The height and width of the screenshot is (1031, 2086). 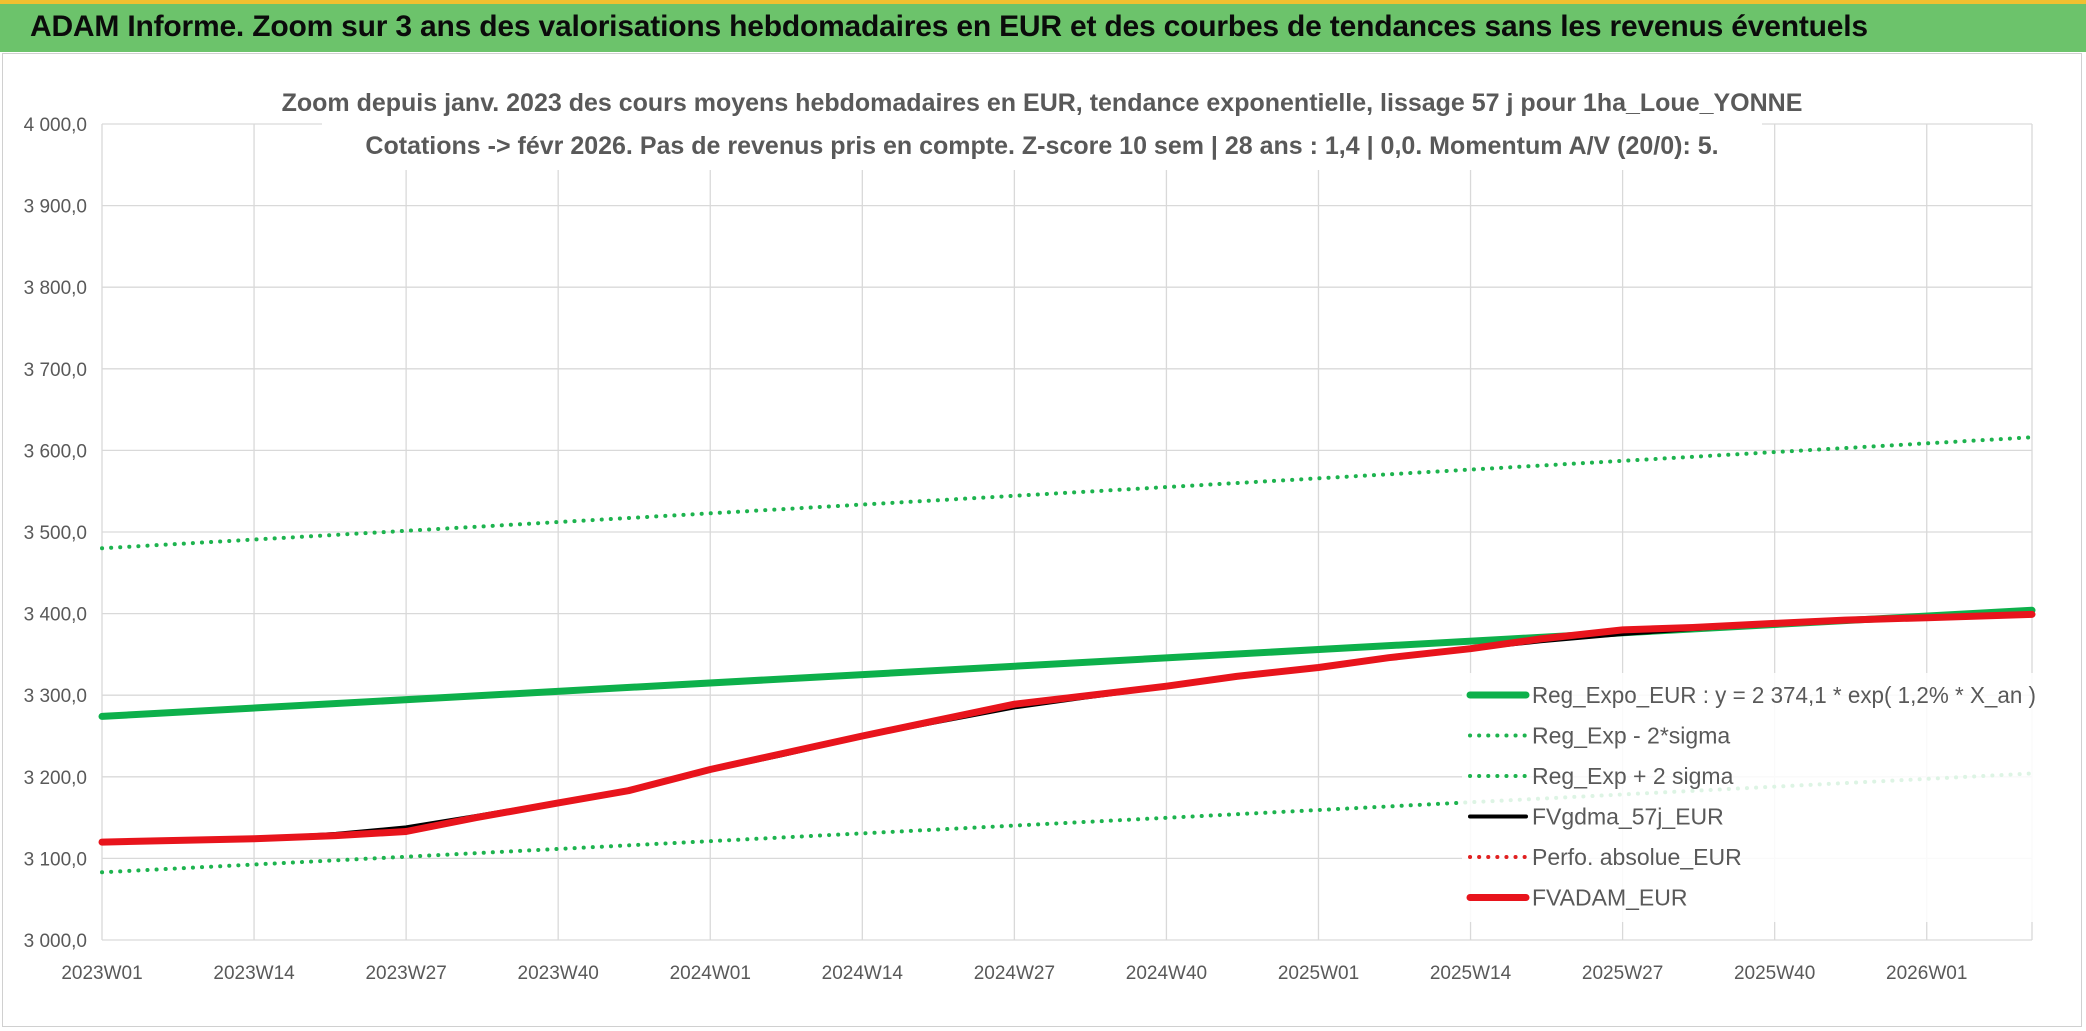 I want to click on y-tick-label: 3 500,0, so click(x=55, y=533).